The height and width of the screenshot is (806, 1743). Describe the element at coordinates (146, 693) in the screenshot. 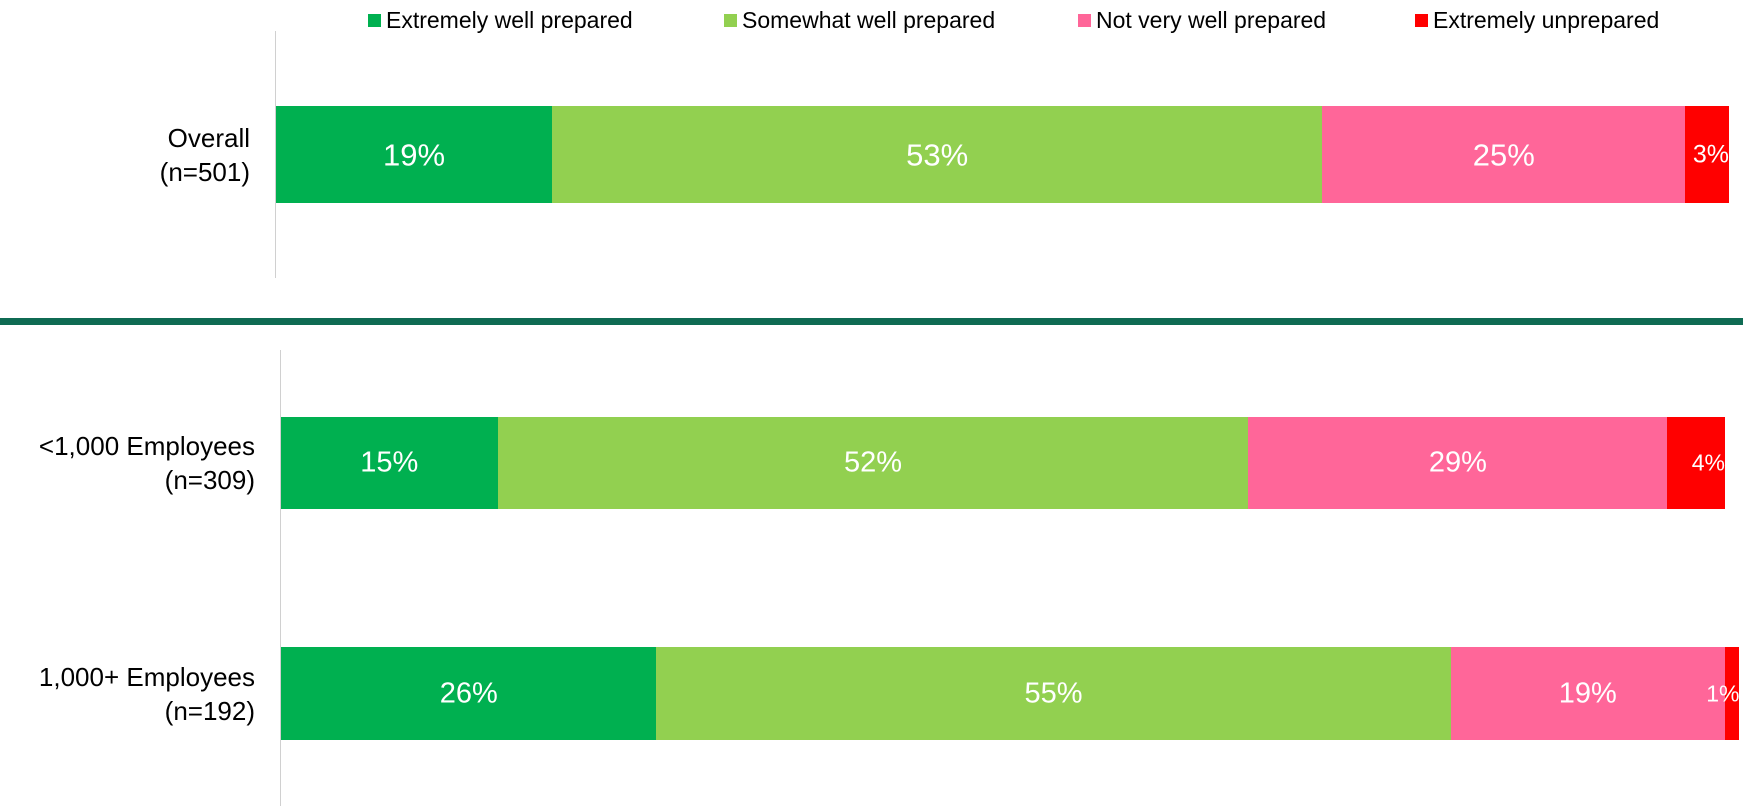

I see `category-label: 1,000+ Employees (n=192)` at that location.